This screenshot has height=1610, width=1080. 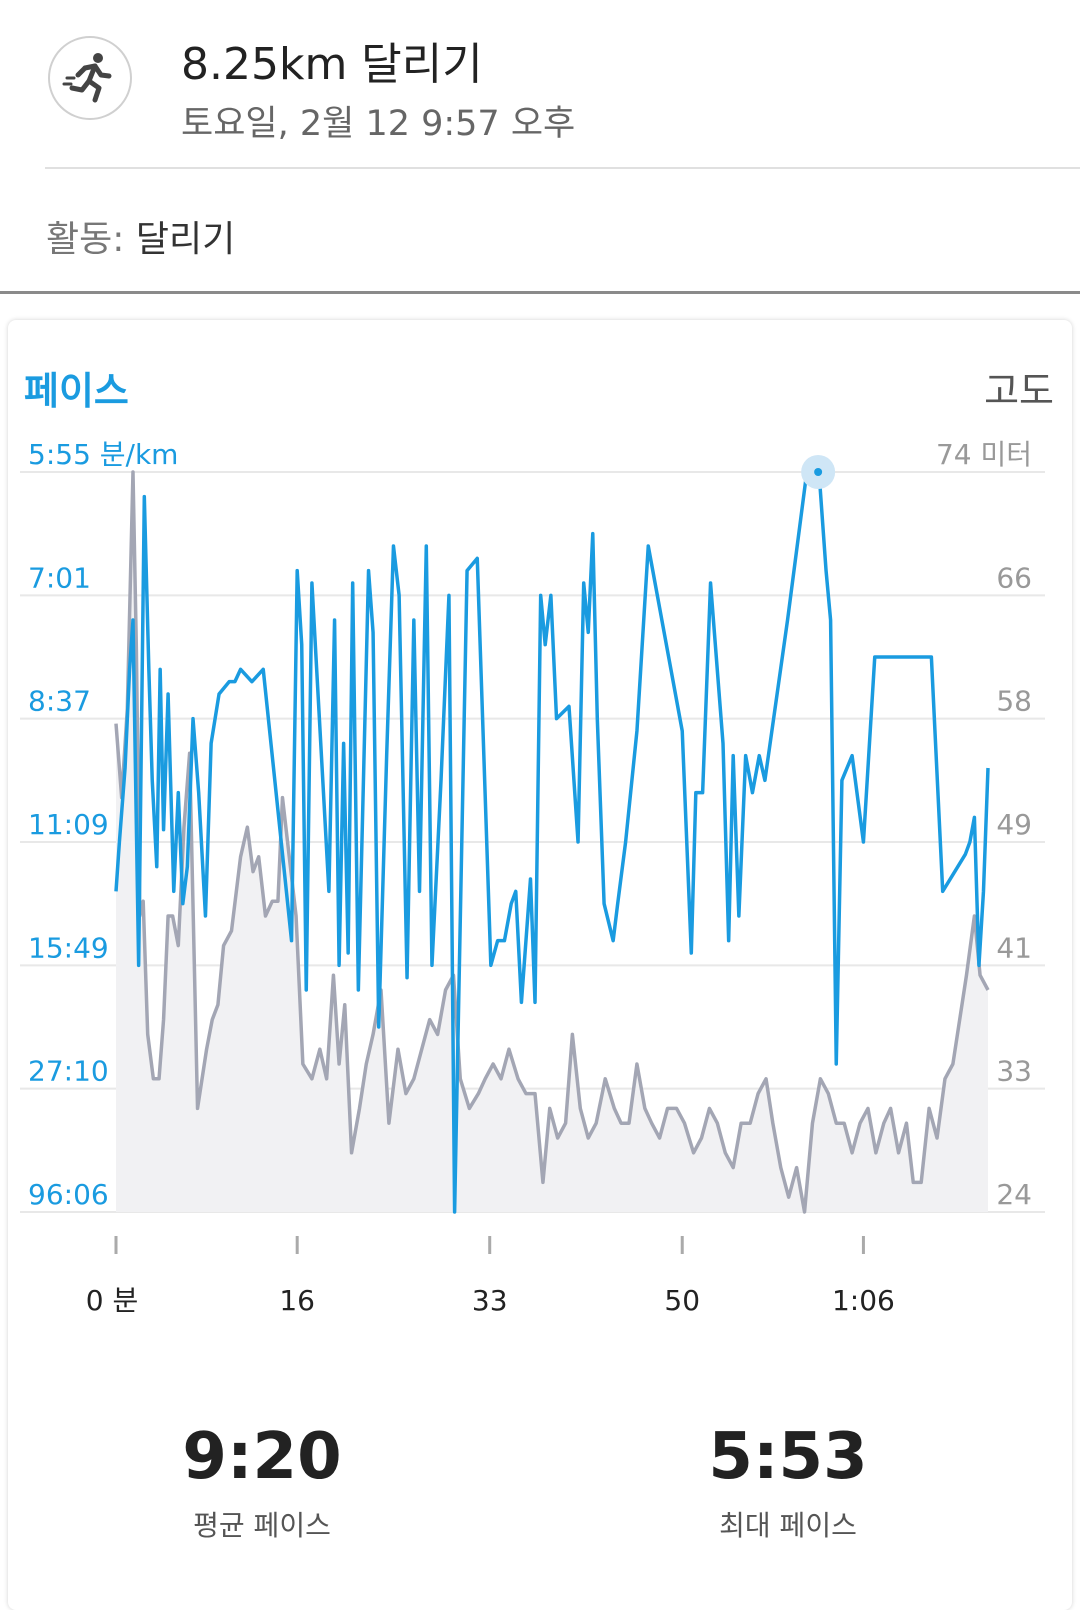 I want to click on max-pace-marker, so click(x=818, y=472).